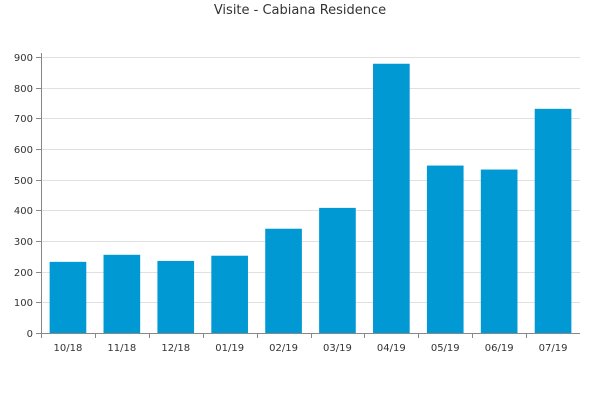 Image resolution: width=600 pixels, height=400 pixels. What do you see at coordinates (30, 334) in the screenshot?
I see `y-tick-label: 0` at bounding box center [30, 334].